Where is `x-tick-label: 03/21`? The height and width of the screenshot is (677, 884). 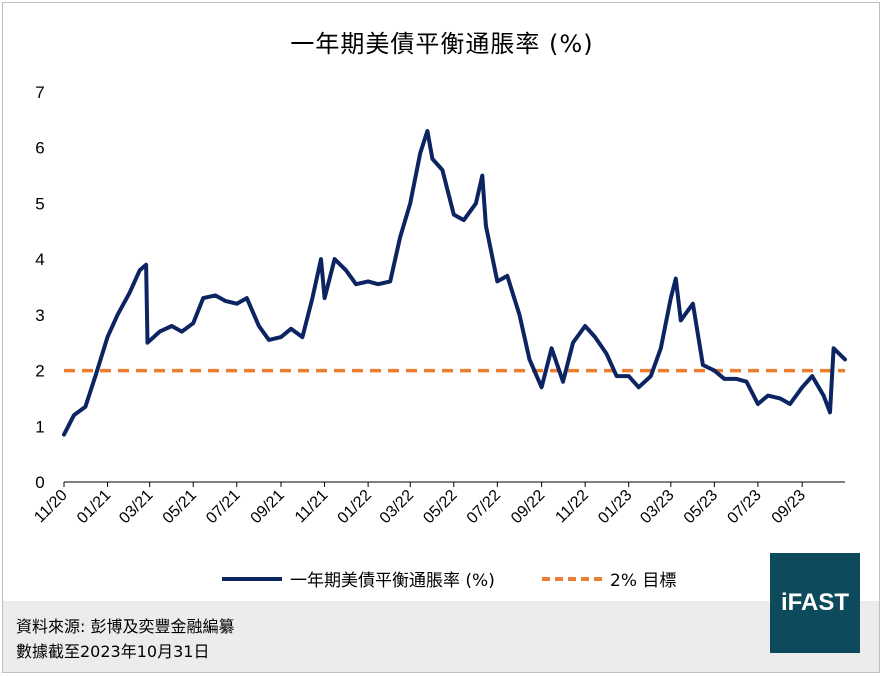
x-tick-label: 03/21 is located at coordinates (136, 507).